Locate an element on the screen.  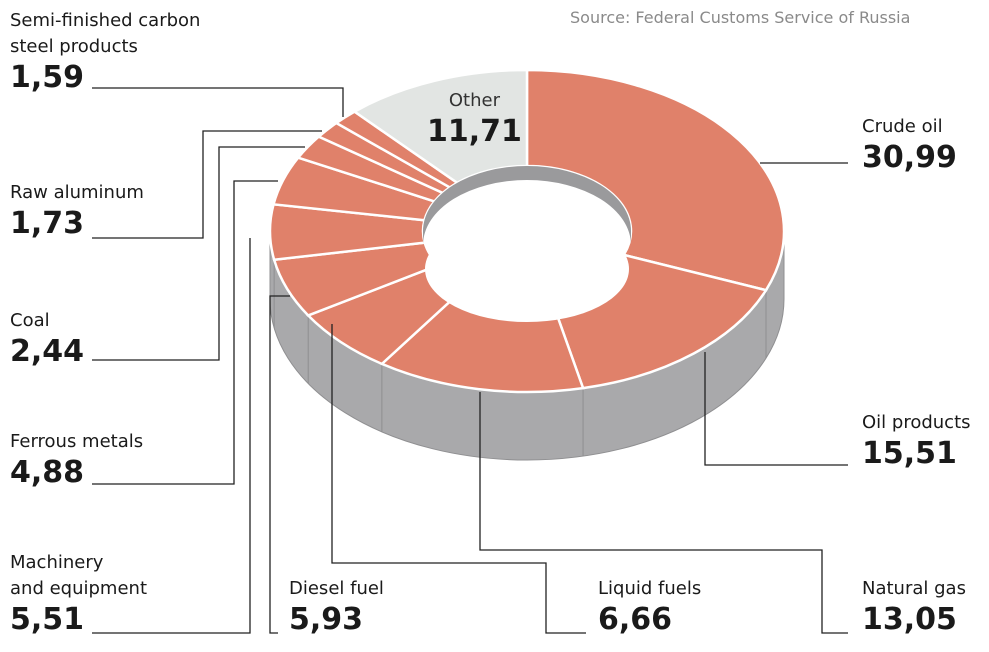
leader-line-ferrous is located at coordinates (185, 332).